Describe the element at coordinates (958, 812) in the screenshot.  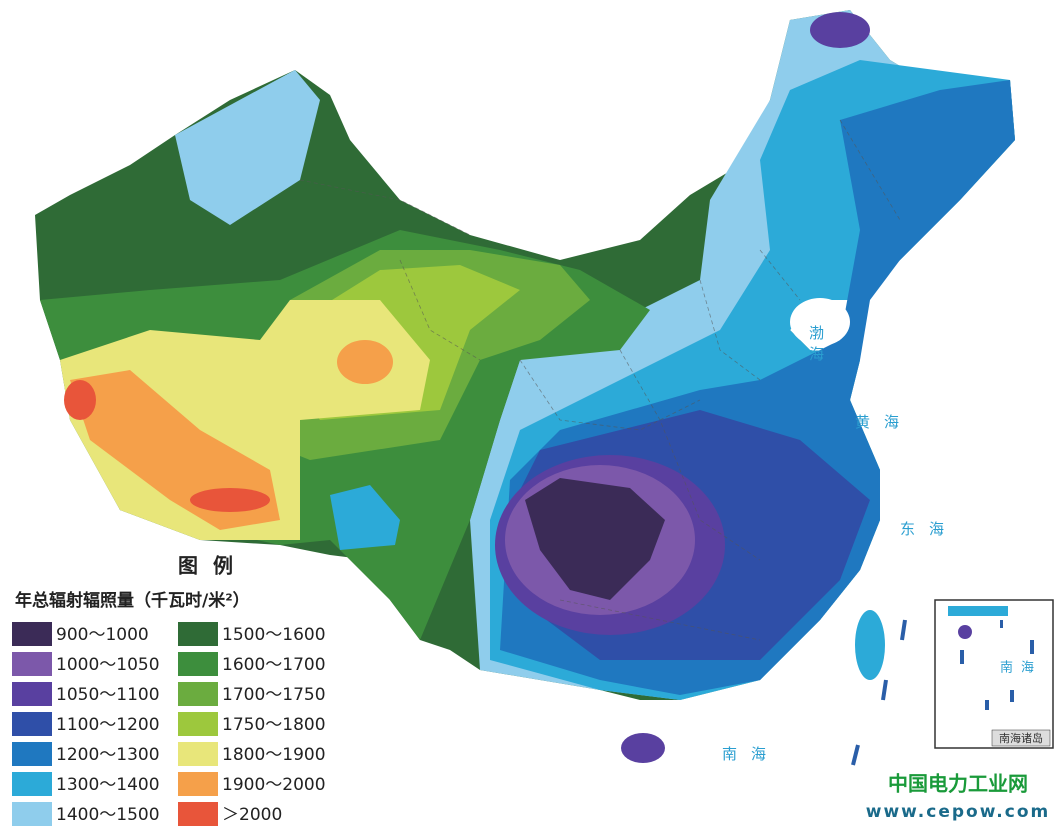
I see `watermark-url: www.cepow.com` at that location.